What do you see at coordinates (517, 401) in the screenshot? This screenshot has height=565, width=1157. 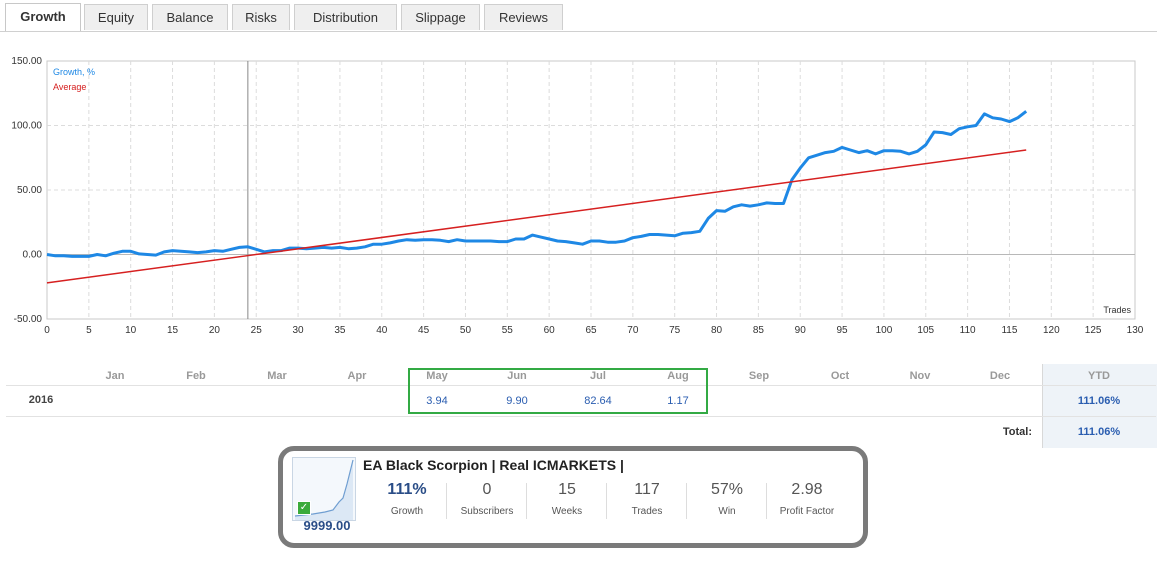 I see `month-value-jun: 9.90` at bounding box center [517, 401].